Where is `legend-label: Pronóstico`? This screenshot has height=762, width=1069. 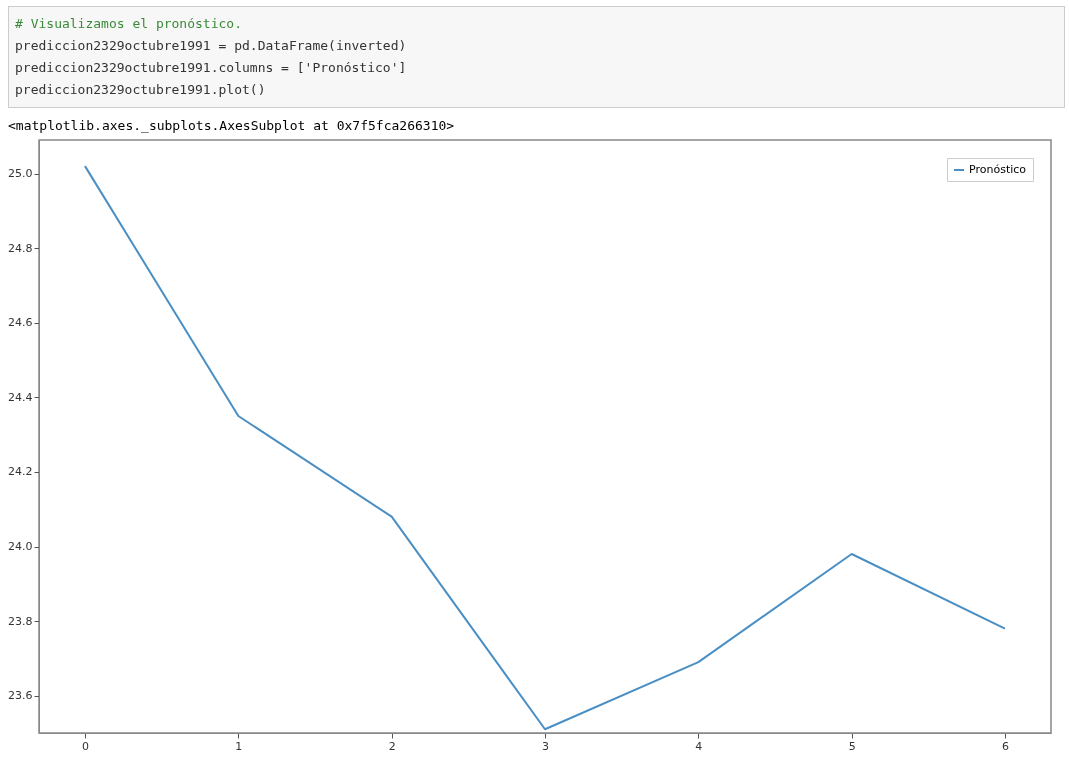 legend-label: Pronóstico is located at coordinates (998, 169).